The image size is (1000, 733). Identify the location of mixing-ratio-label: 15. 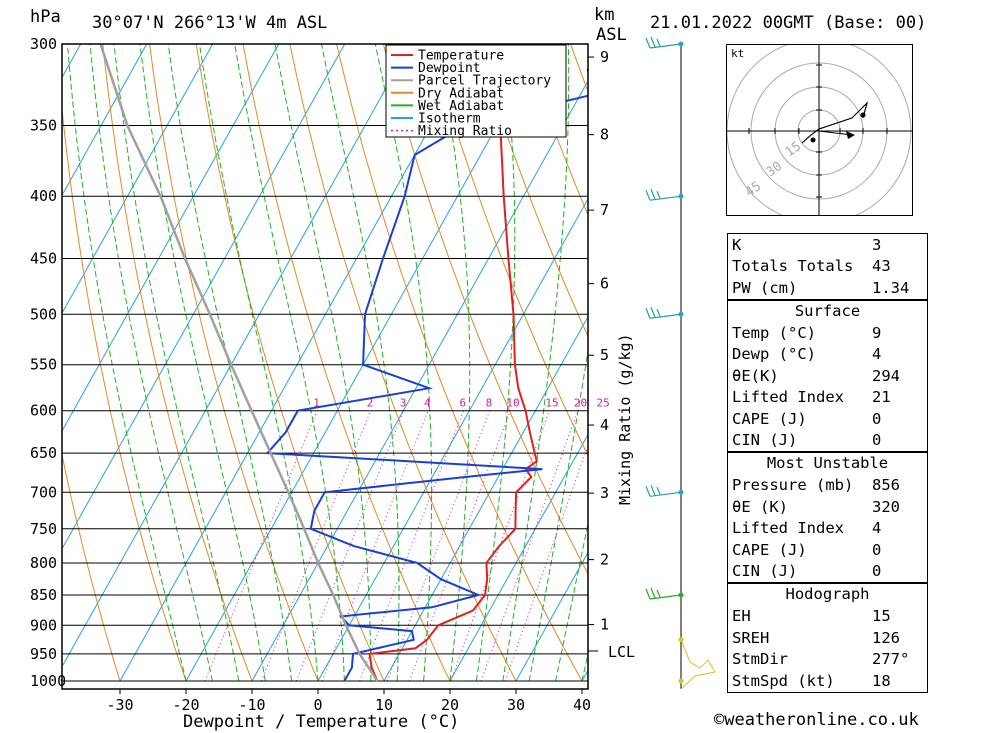
(551, 403).